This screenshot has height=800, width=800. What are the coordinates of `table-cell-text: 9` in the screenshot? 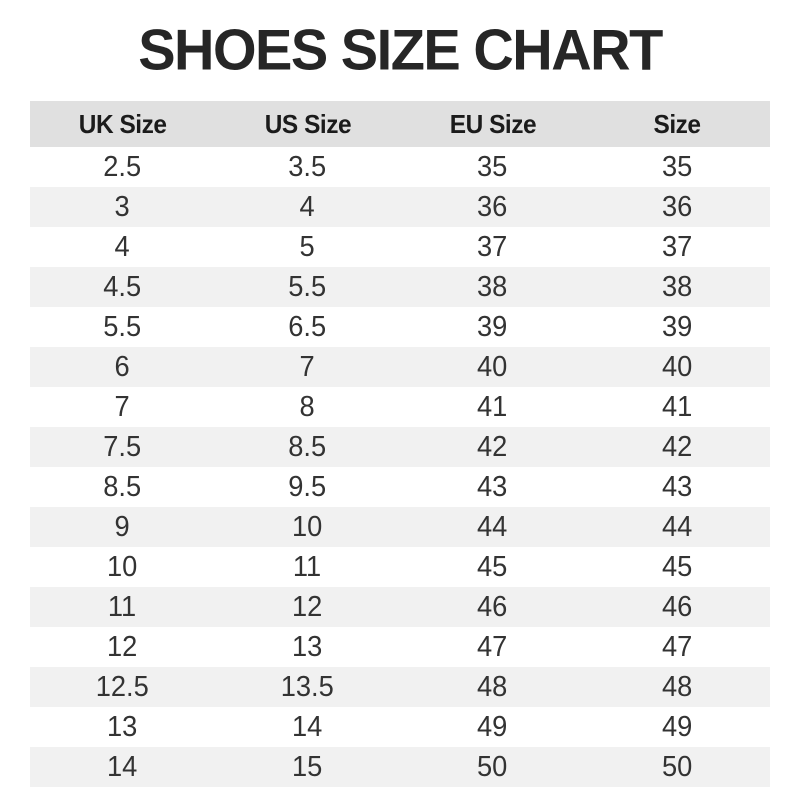 It's located at (122, 526).